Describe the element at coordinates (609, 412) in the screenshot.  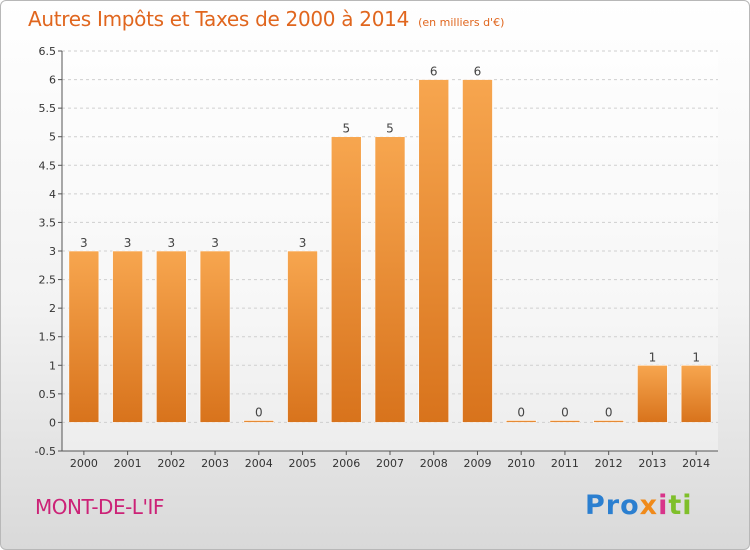
I see `data-label-2012: 0` at that location.